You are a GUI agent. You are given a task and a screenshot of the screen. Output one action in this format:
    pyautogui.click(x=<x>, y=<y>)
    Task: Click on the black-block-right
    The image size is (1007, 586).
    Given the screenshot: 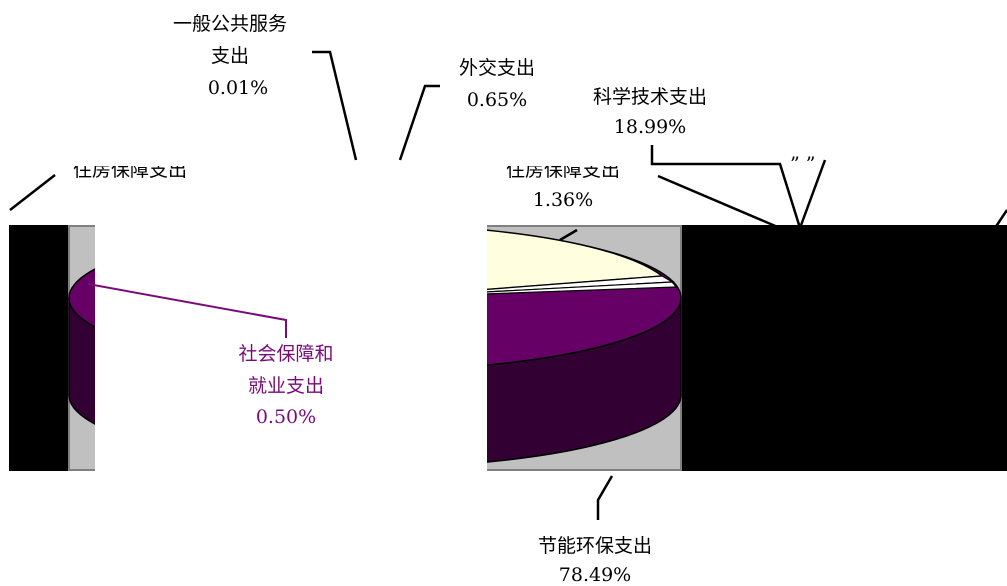 What is the action you would take?
    pyautogui.click(x=844, y=348)
    